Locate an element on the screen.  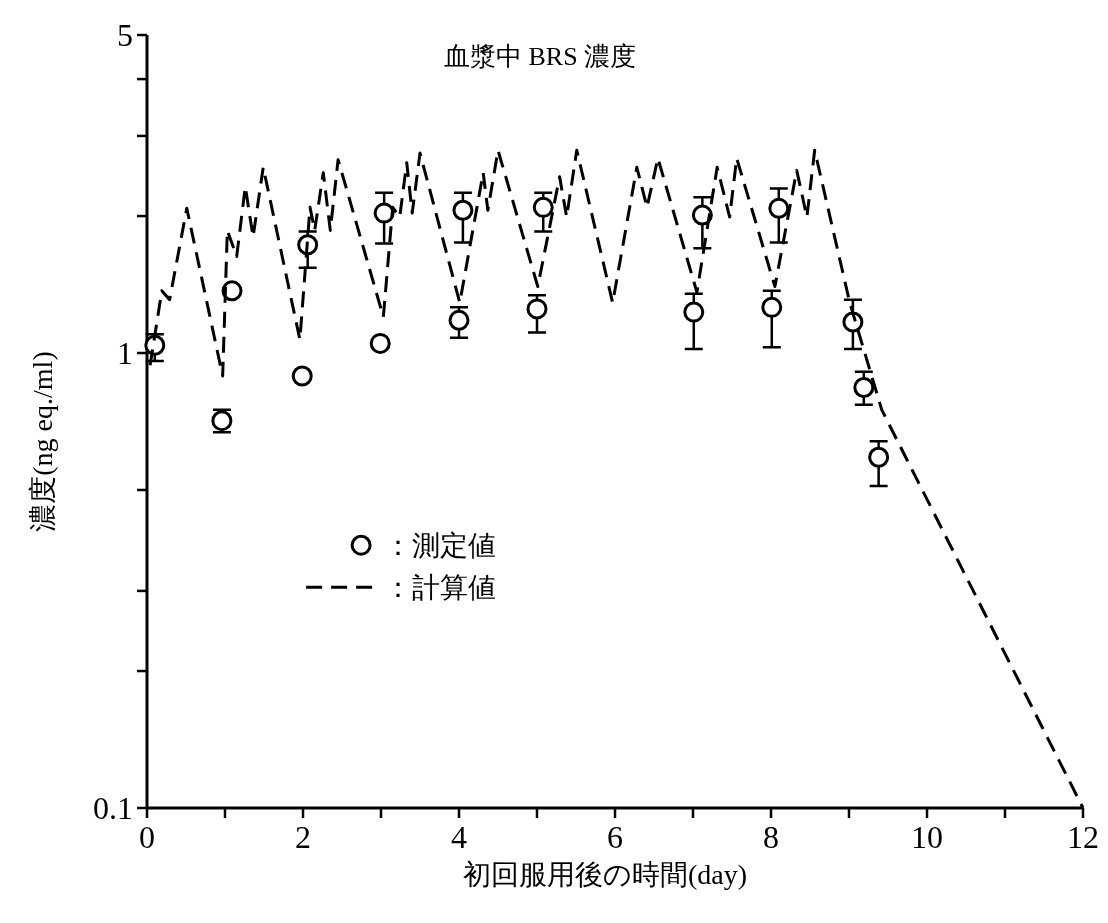
y-tick-label: 5 is located at coordinates (125, 35).